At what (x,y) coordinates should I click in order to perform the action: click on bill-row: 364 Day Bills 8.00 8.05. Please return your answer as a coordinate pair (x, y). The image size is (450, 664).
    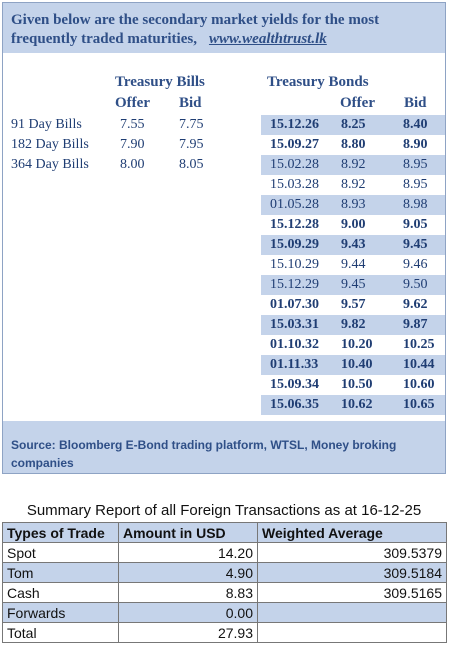
    Looking at the image, I should click on (132, 165).